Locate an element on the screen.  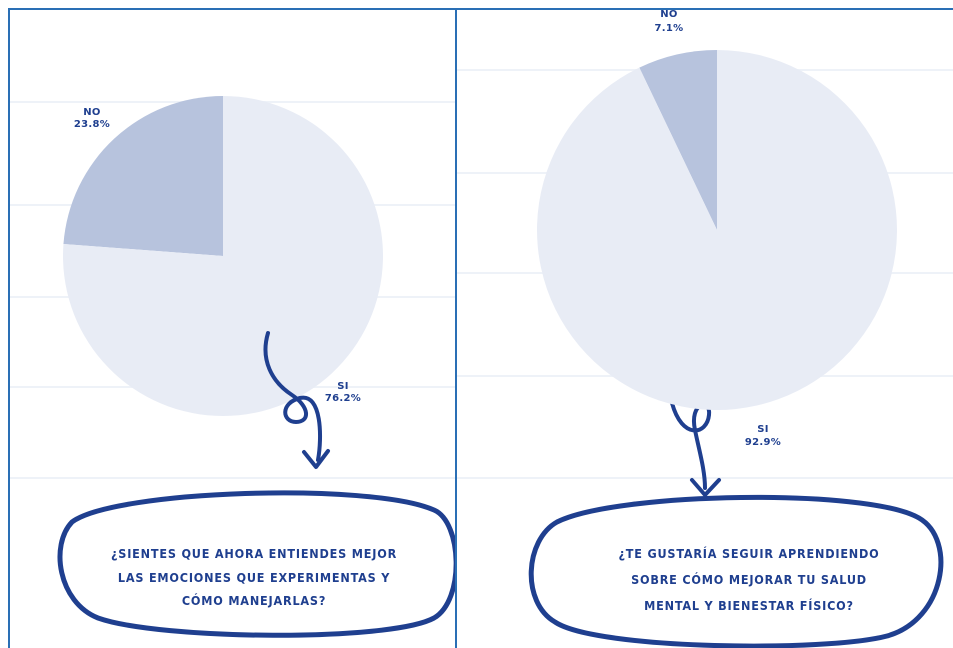
question-line-1: ¿SIENTES QUE AHORA ENTIENDES MEJOR is located at coordinates (254, 553).